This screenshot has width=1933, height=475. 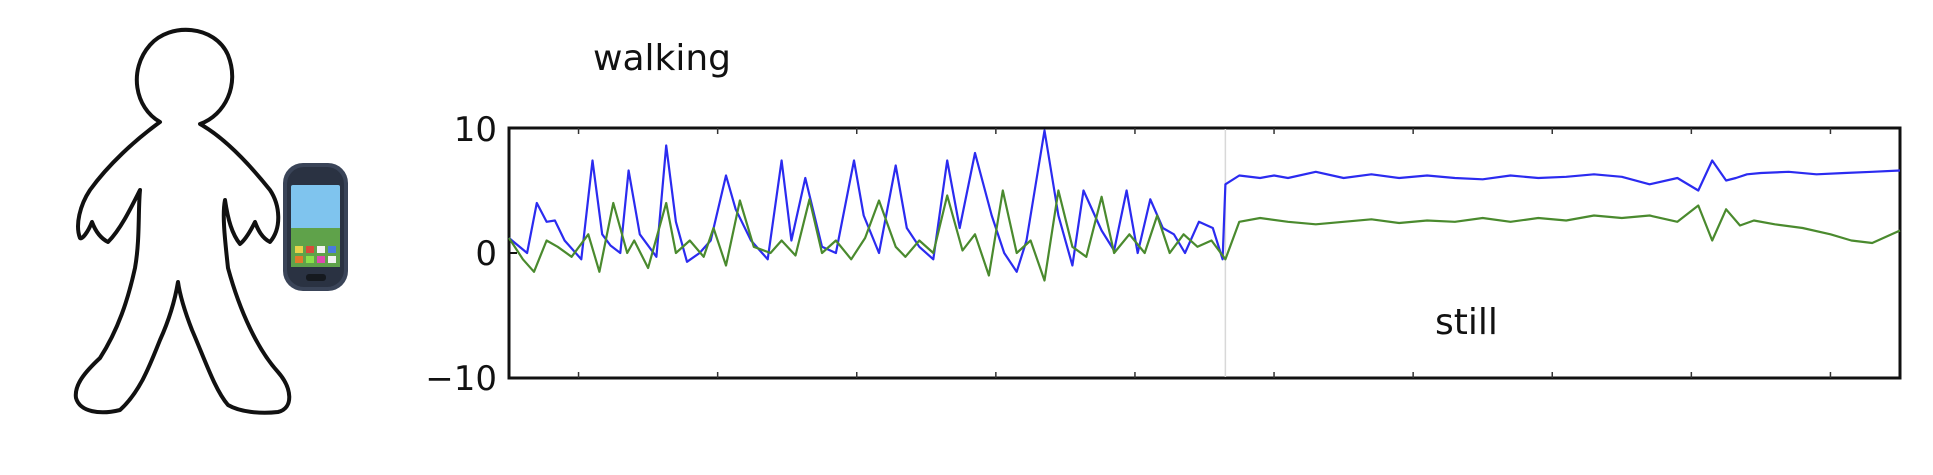 I want to click on annotation-walking: walking, so click(x=662, y=58).